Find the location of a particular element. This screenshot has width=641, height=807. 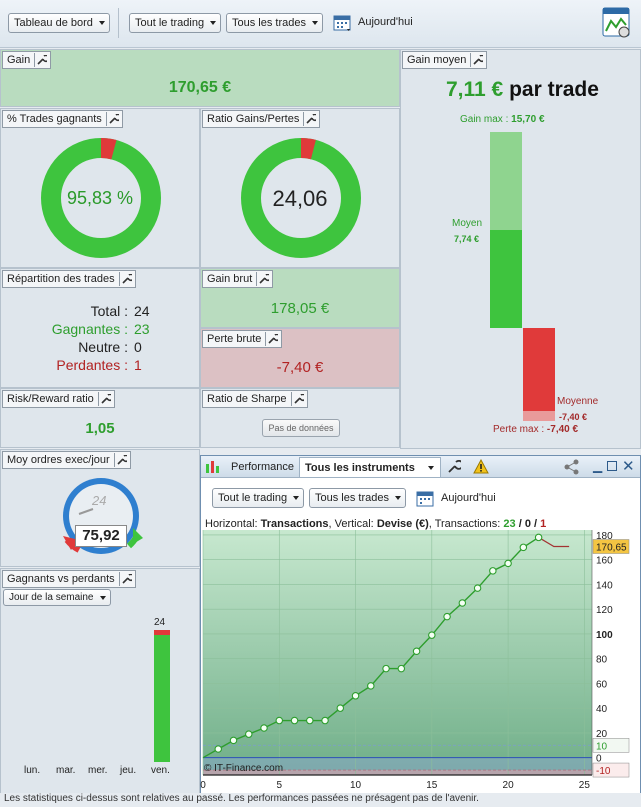

win-rate-value: 95,83 % is located at coordinates (100, 198).